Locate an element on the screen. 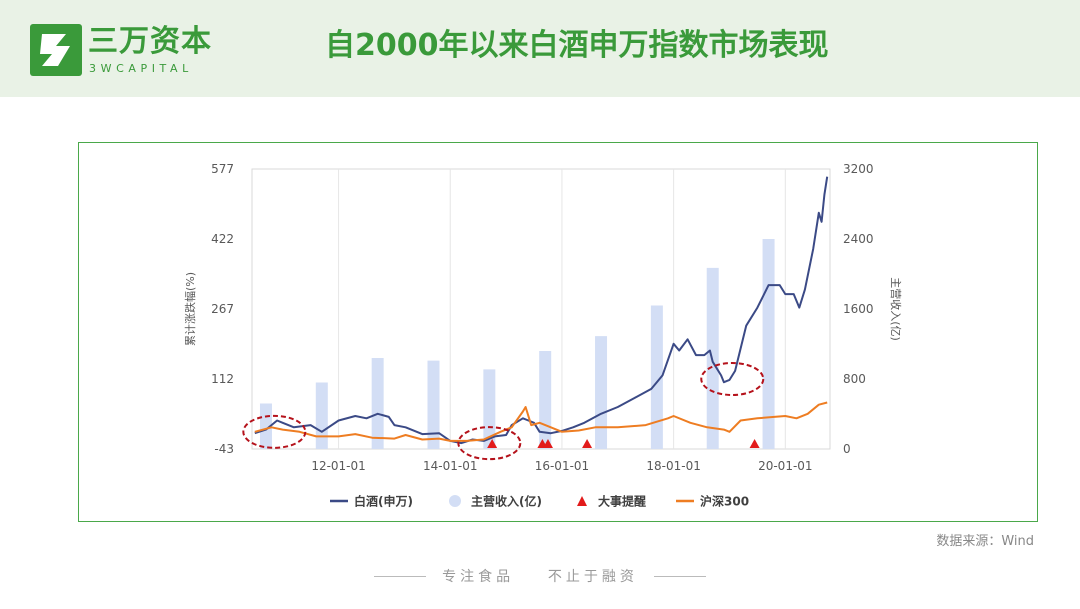 The height and width of the screenshot is (609, 1080). y-left-label: 累计涨跌幅(%) is located at coordinates (190, 309).